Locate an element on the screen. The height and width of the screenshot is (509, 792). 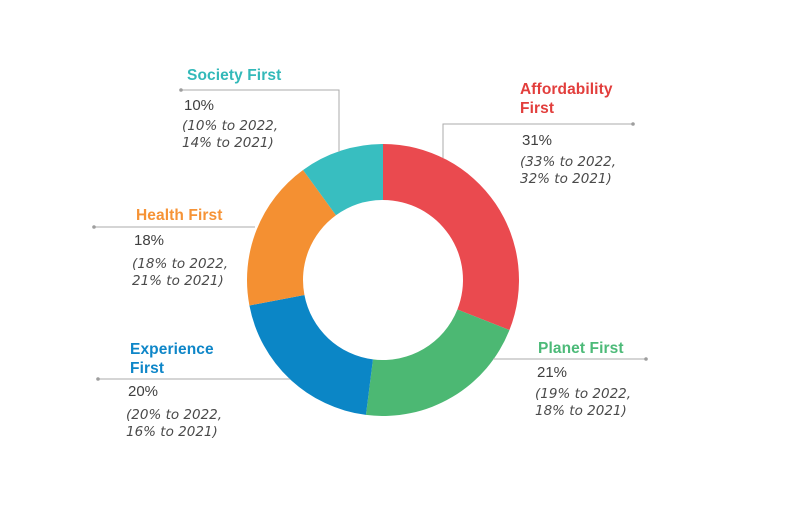
leader-line-society-first is located at coordinates (260, 120).